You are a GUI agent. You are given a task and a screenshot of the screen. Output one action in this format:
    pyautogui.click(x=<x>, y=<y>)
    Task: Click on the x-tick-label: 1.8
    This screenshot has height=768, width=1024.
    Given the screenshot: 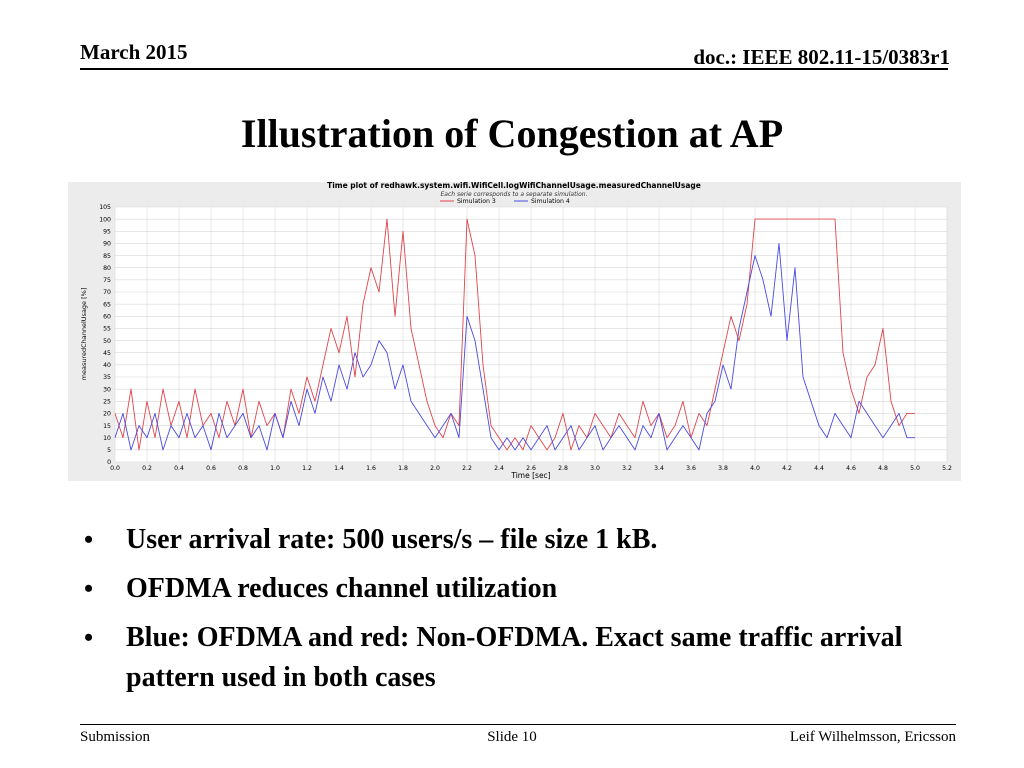 What is the action you would take?
    pyautogui.click(x=403, y=468)
    